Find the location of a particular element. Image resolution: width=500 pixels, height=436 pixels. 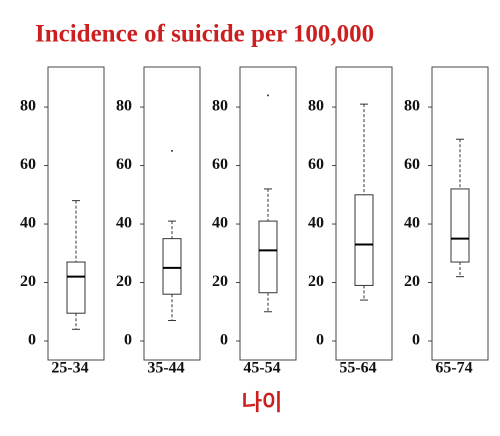

x-tick-label: 45-54 is located at coordinates (261, 368).